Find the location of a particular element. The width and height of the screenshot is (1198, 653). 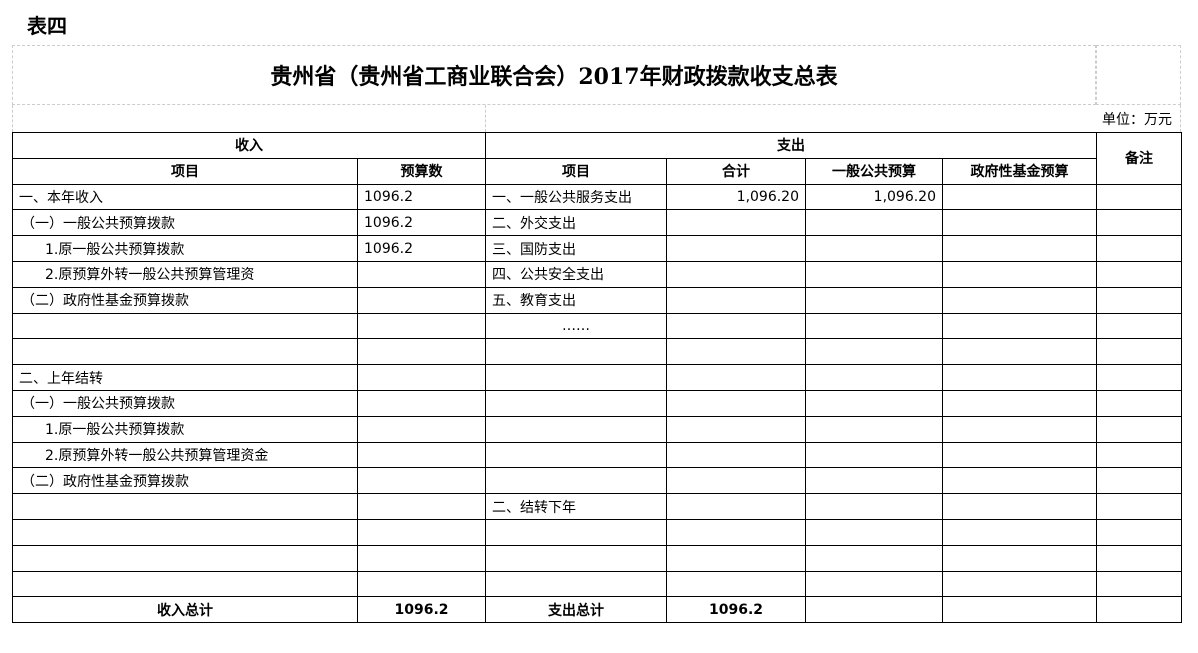

expense-item-cell: 一、一般公共服务支出 is located at coordinates (576, 197).